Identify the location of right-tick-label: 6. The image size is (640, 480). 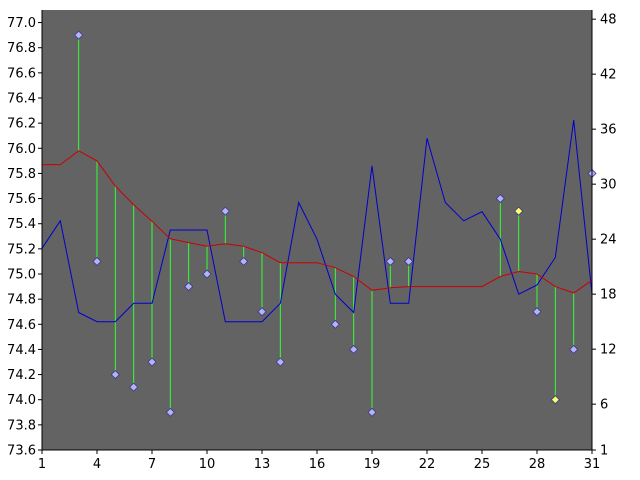
(604, 405).